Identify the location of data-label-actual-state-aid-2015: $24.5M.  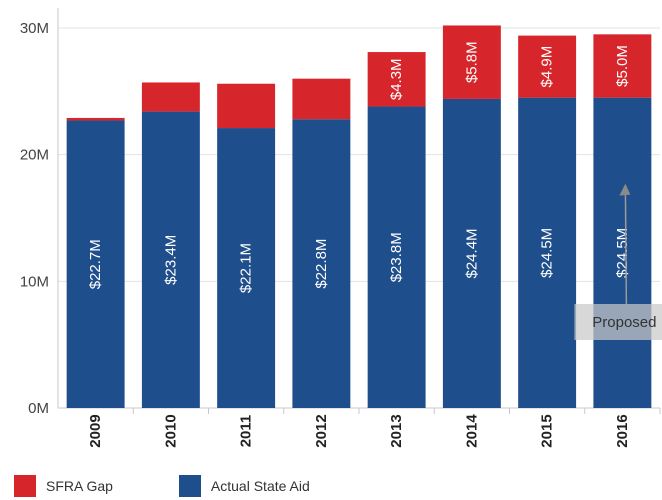
(547, 253).